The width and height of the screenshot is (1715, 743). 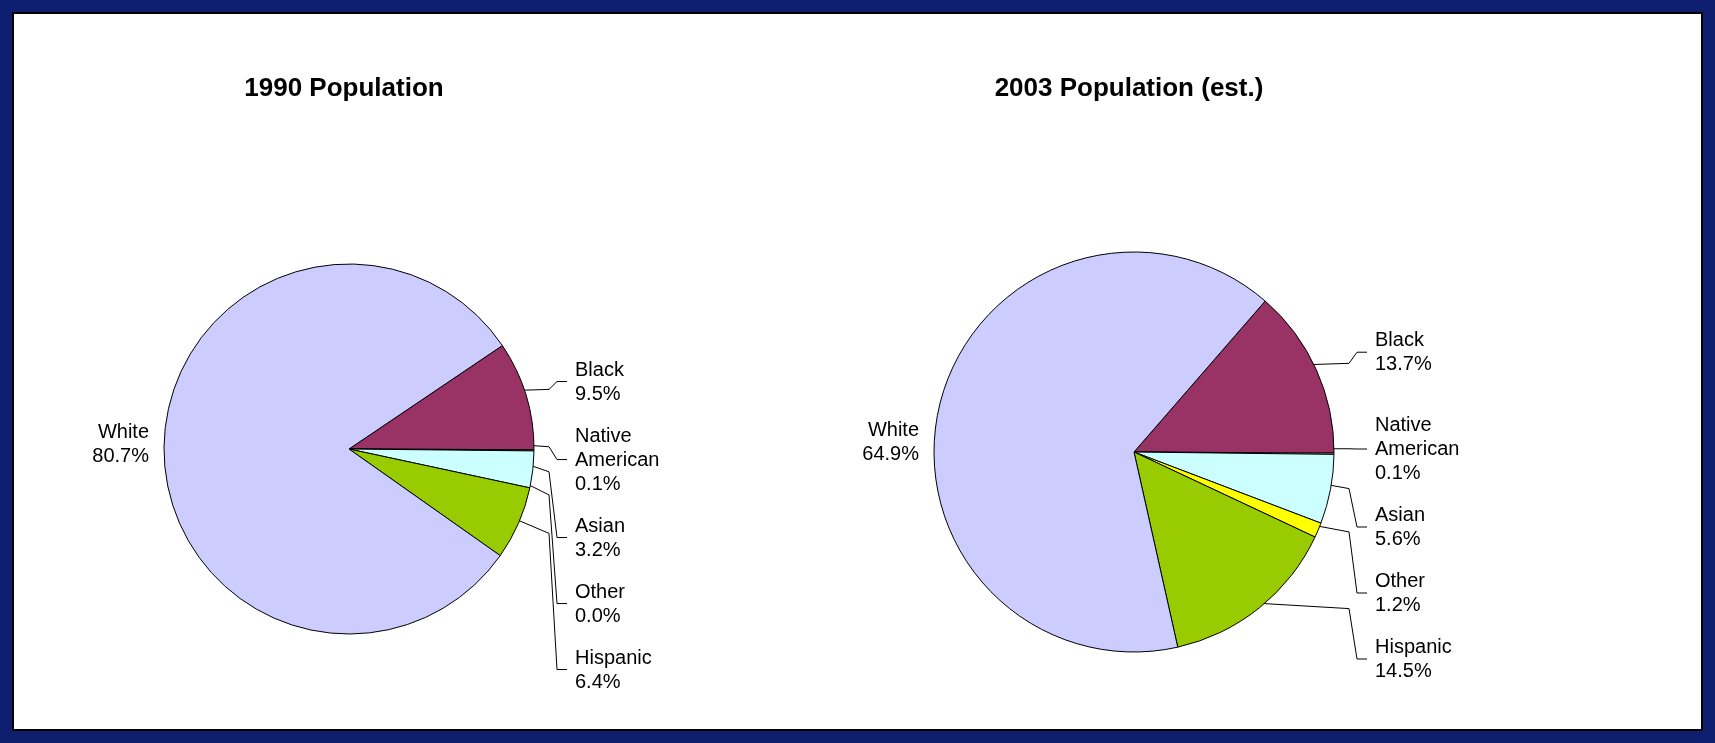 I want to click on chart-title: 1990 Population, so click(x=344, y=87).